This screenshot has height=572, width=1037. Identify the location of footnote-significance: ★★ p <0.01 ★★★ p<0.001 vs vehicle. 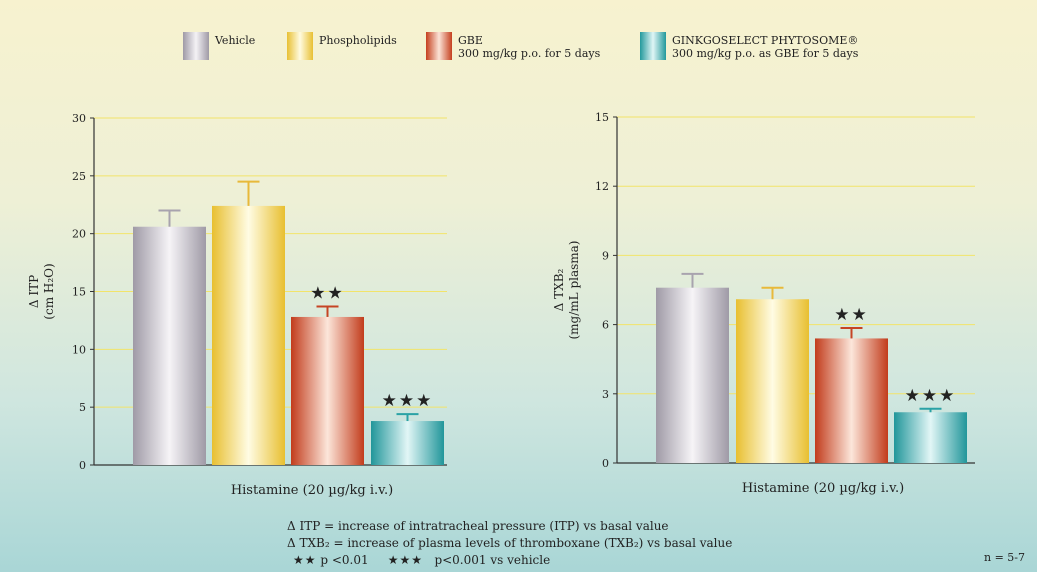
(421, 560).